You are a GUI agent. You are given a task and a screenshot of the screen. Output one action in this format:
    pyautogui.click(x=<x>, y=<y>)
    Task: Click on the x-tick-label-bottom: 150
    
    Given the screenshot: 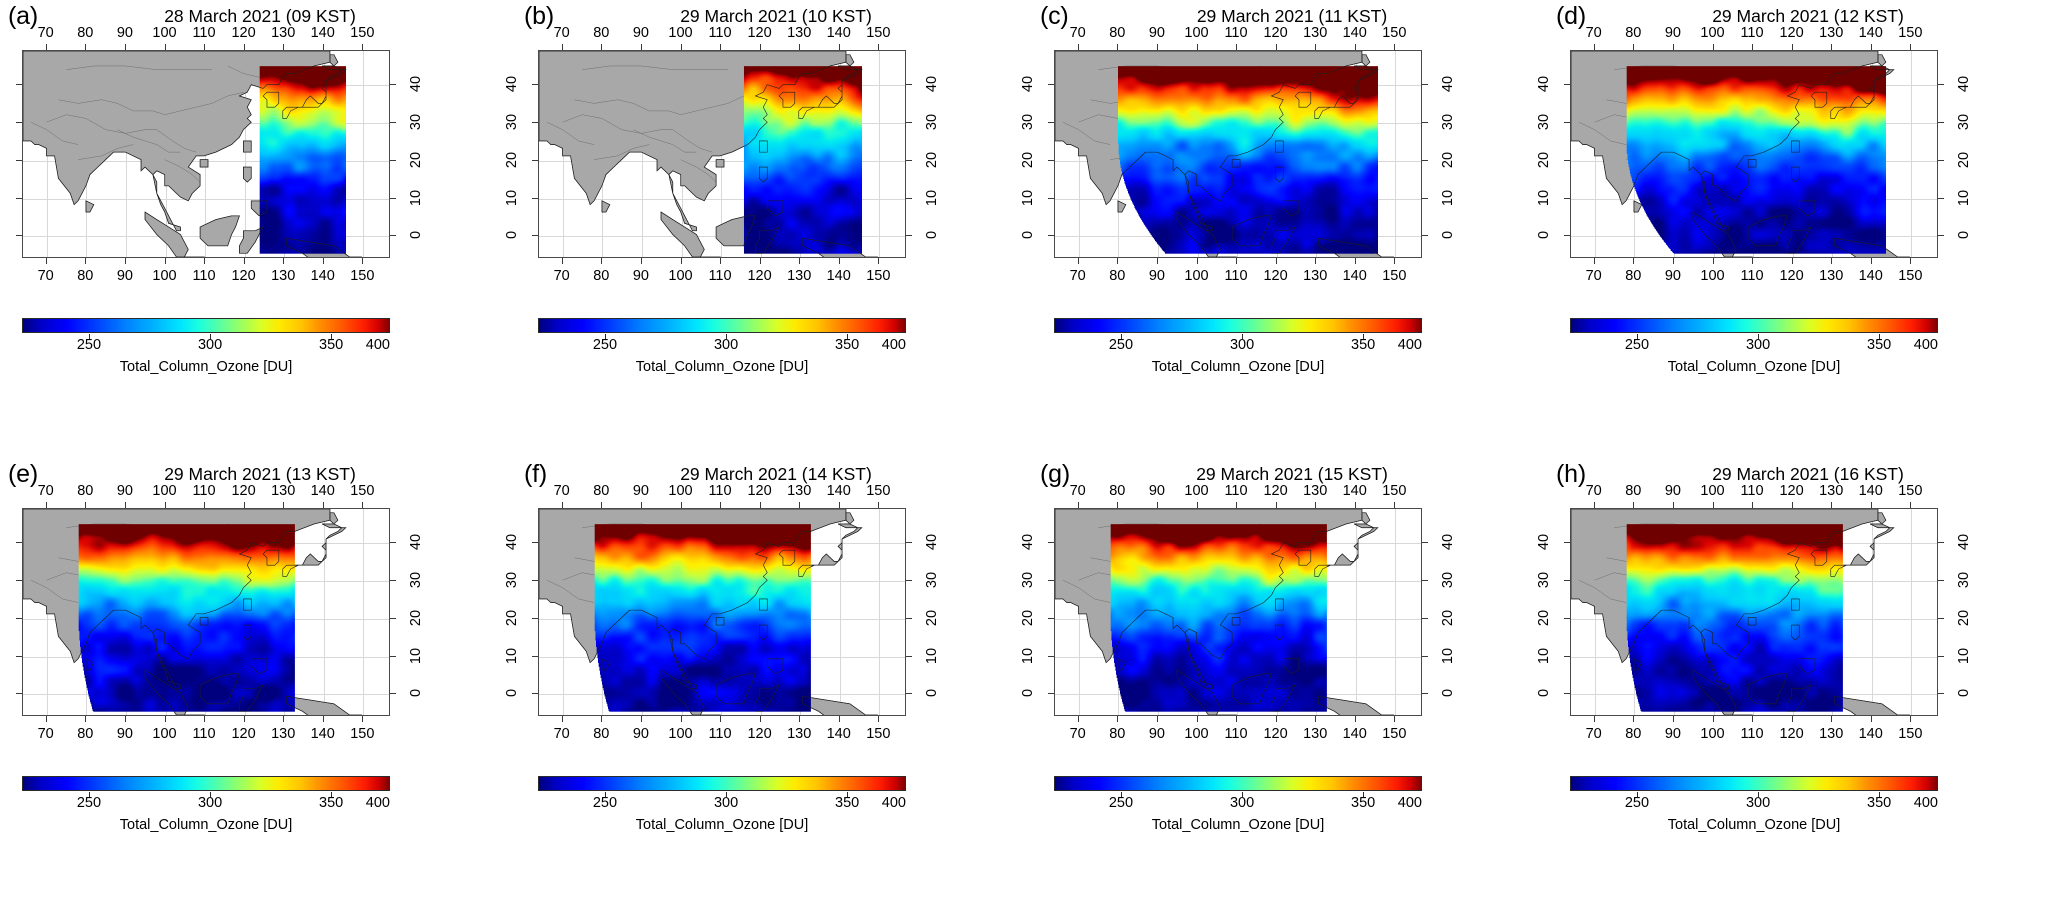 What is the action you would take?
    pyautogui.click(x=1394, y=276)
    